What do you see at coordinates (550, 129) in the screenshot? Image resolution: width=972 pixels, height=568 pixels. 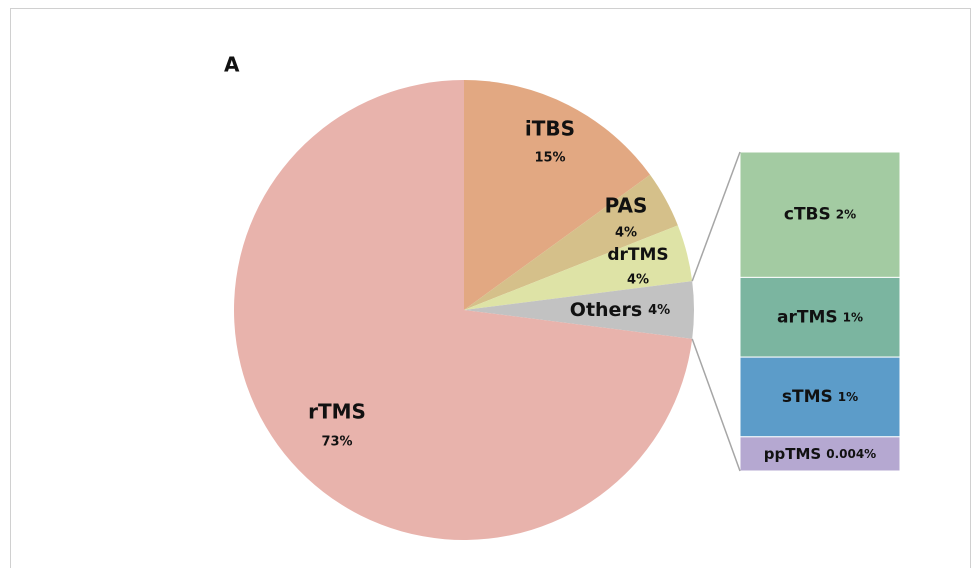 I see `slice-name: iTBS` at bounding box center [550, 129].